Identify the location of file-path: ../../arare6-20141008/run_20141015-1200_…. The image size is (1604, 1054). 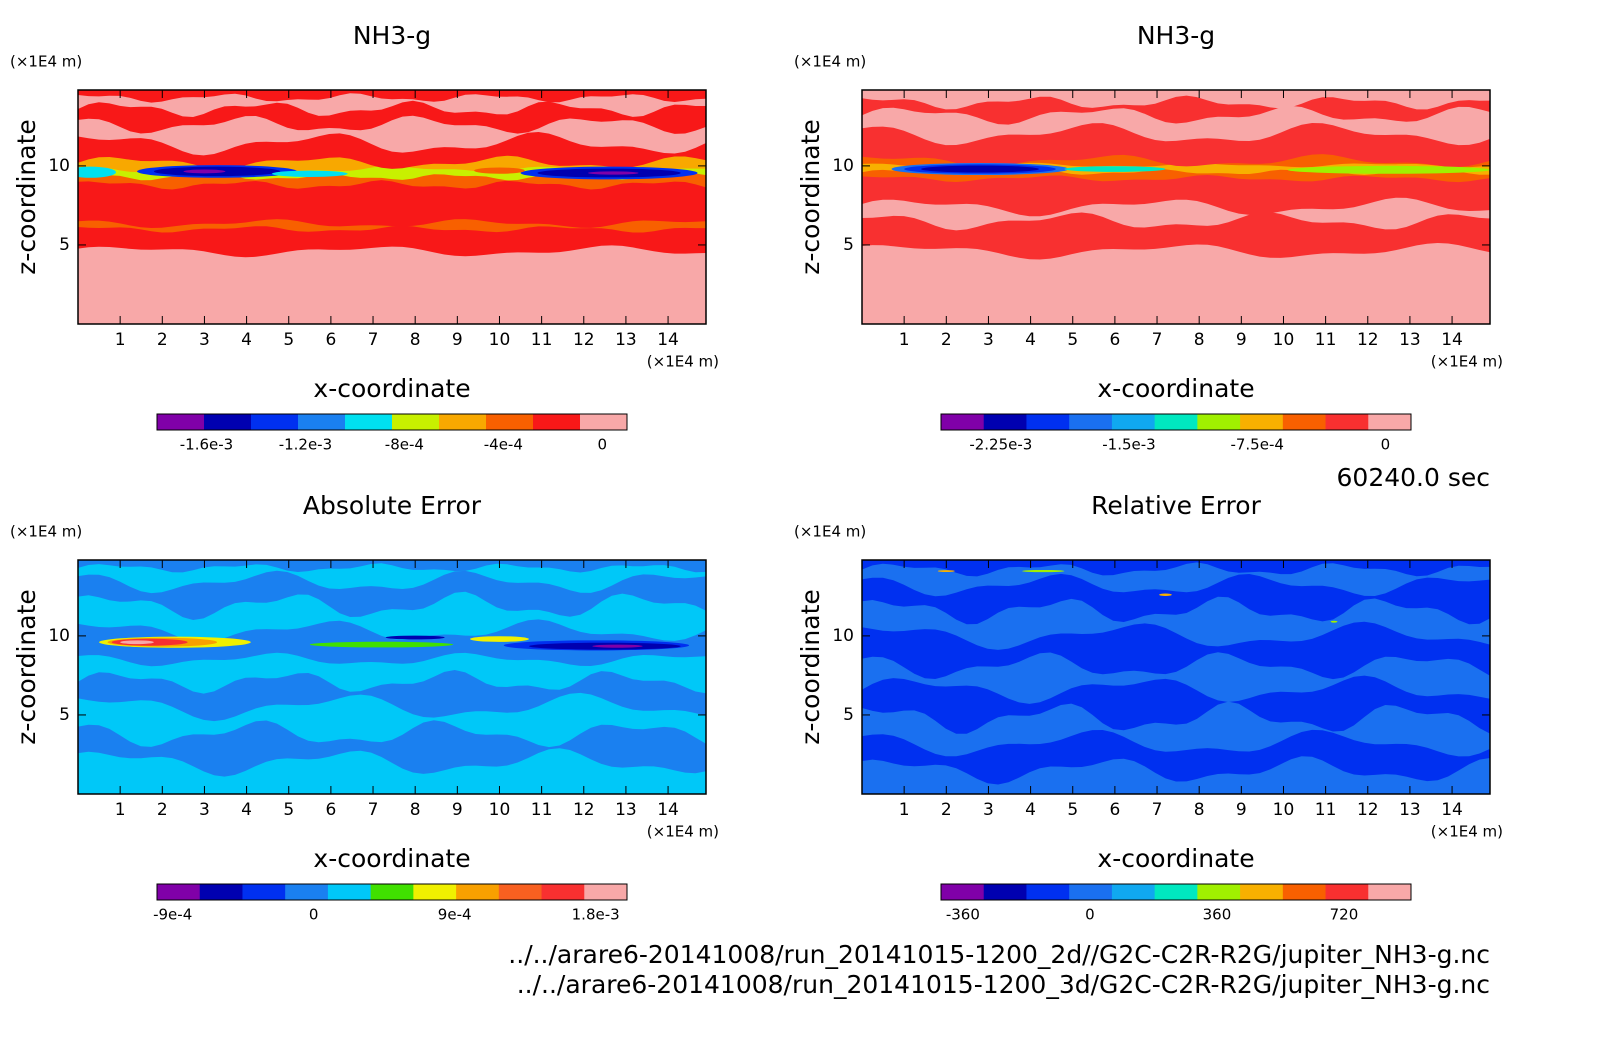
(999, 954).